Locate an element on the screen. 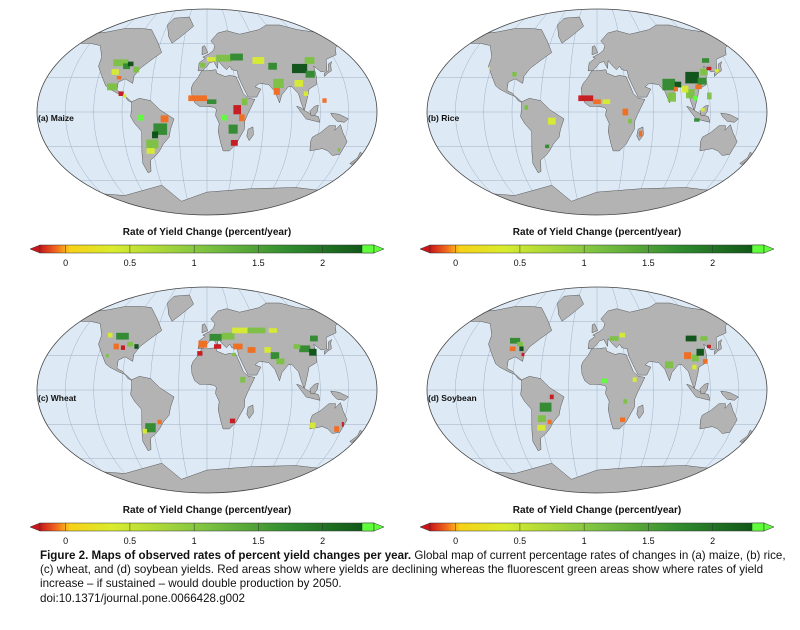  panel-label: (a) Maize is located at coordinates (56, 118).